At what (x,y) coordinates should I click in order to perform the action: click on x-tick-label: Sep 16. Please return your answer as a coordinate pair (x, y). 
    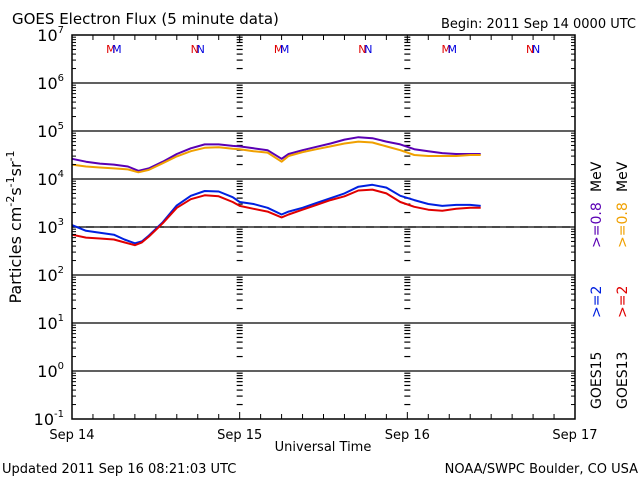
    Looking at the image, I should click on (407, 435).